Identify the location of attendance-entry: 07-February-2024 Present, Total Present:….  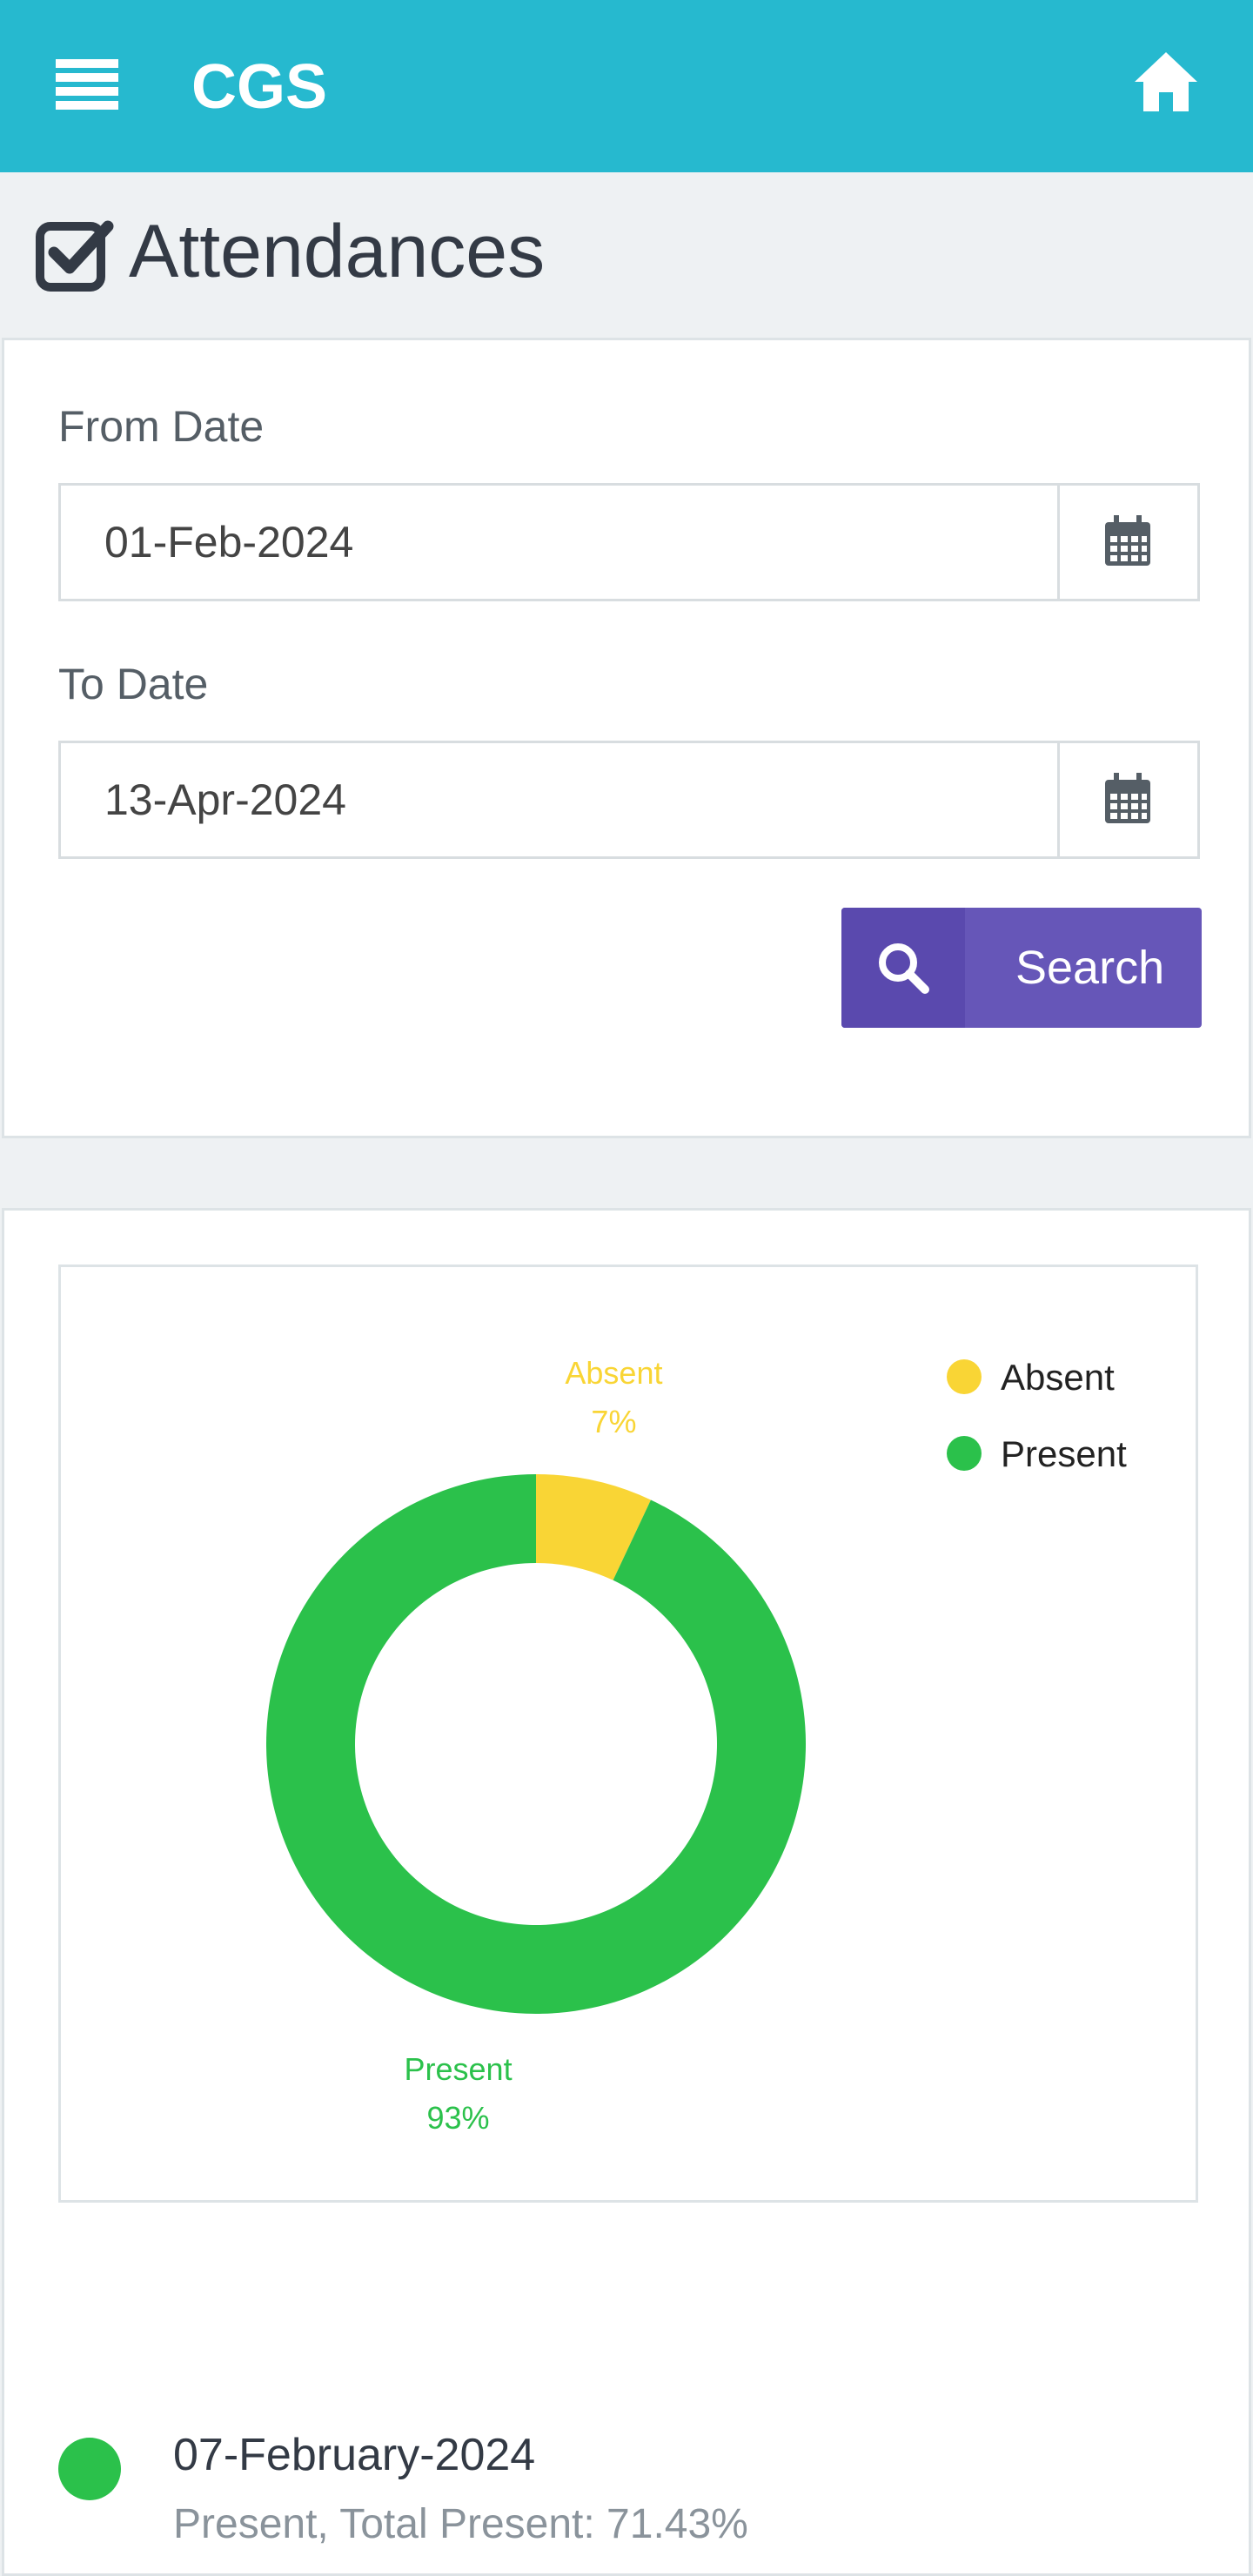
(623, 2473).